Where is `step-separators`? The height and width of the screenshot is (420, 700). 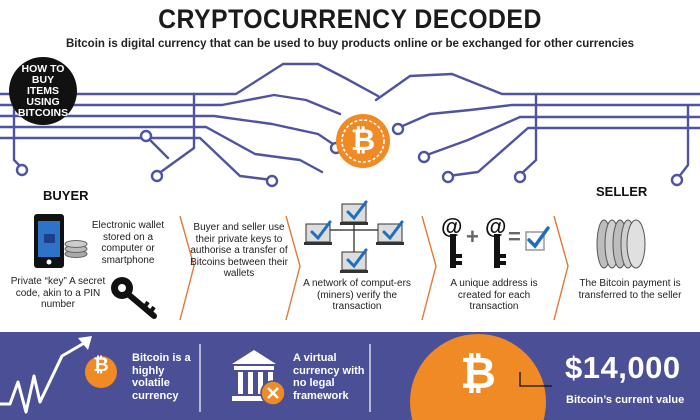 step-separators is located at coordinates (374, 268).